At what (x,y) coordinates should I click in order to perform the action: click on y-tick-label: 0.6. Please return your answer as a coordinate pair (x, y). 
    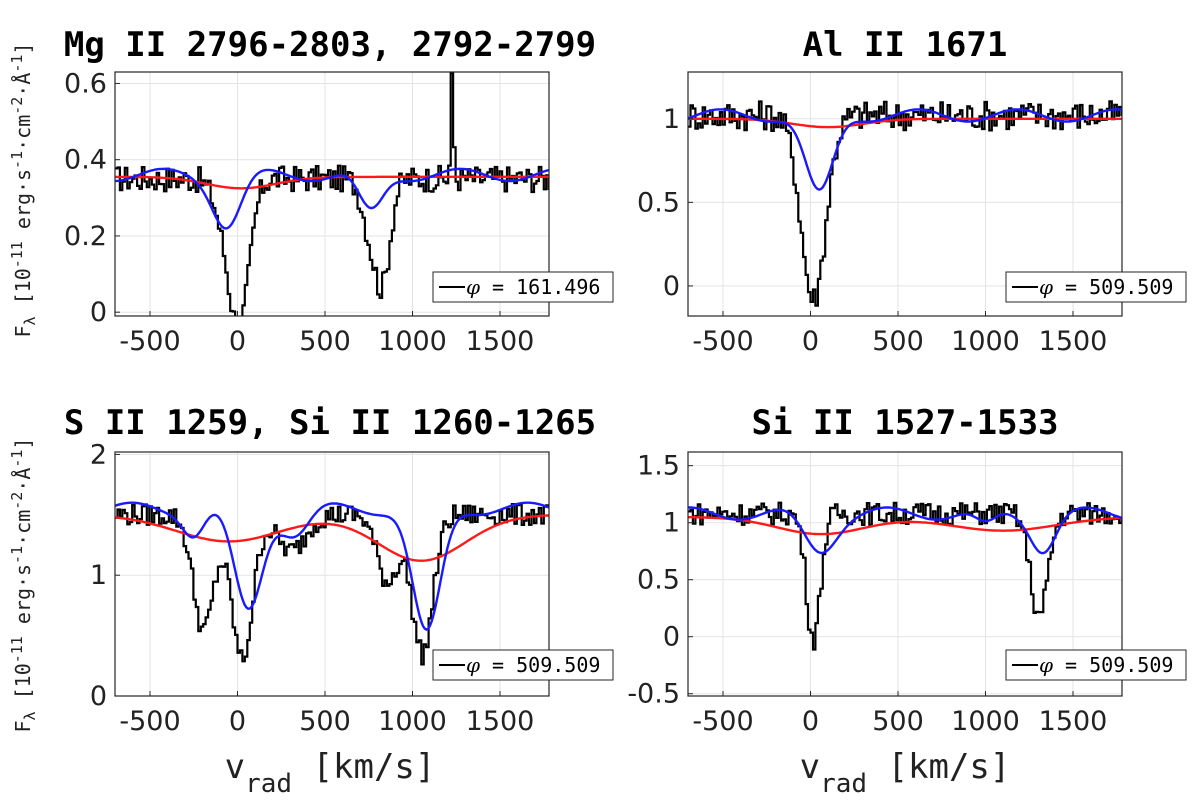
    Looking at the image, I should click on (85, 83).